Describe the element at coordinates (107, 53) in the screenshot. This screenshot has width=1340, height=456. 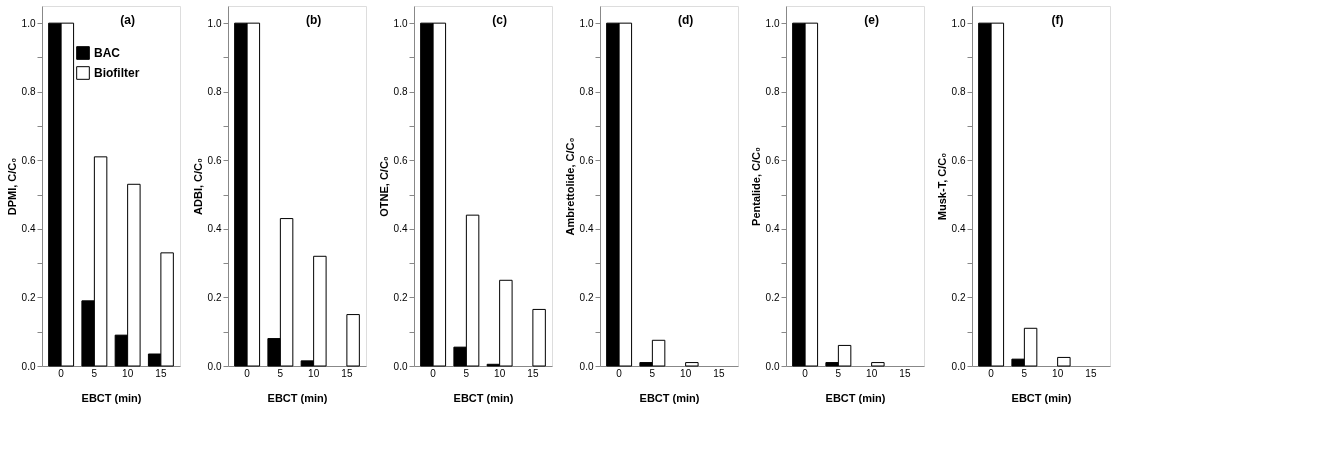
I see `legend-label: BAC` at that location.